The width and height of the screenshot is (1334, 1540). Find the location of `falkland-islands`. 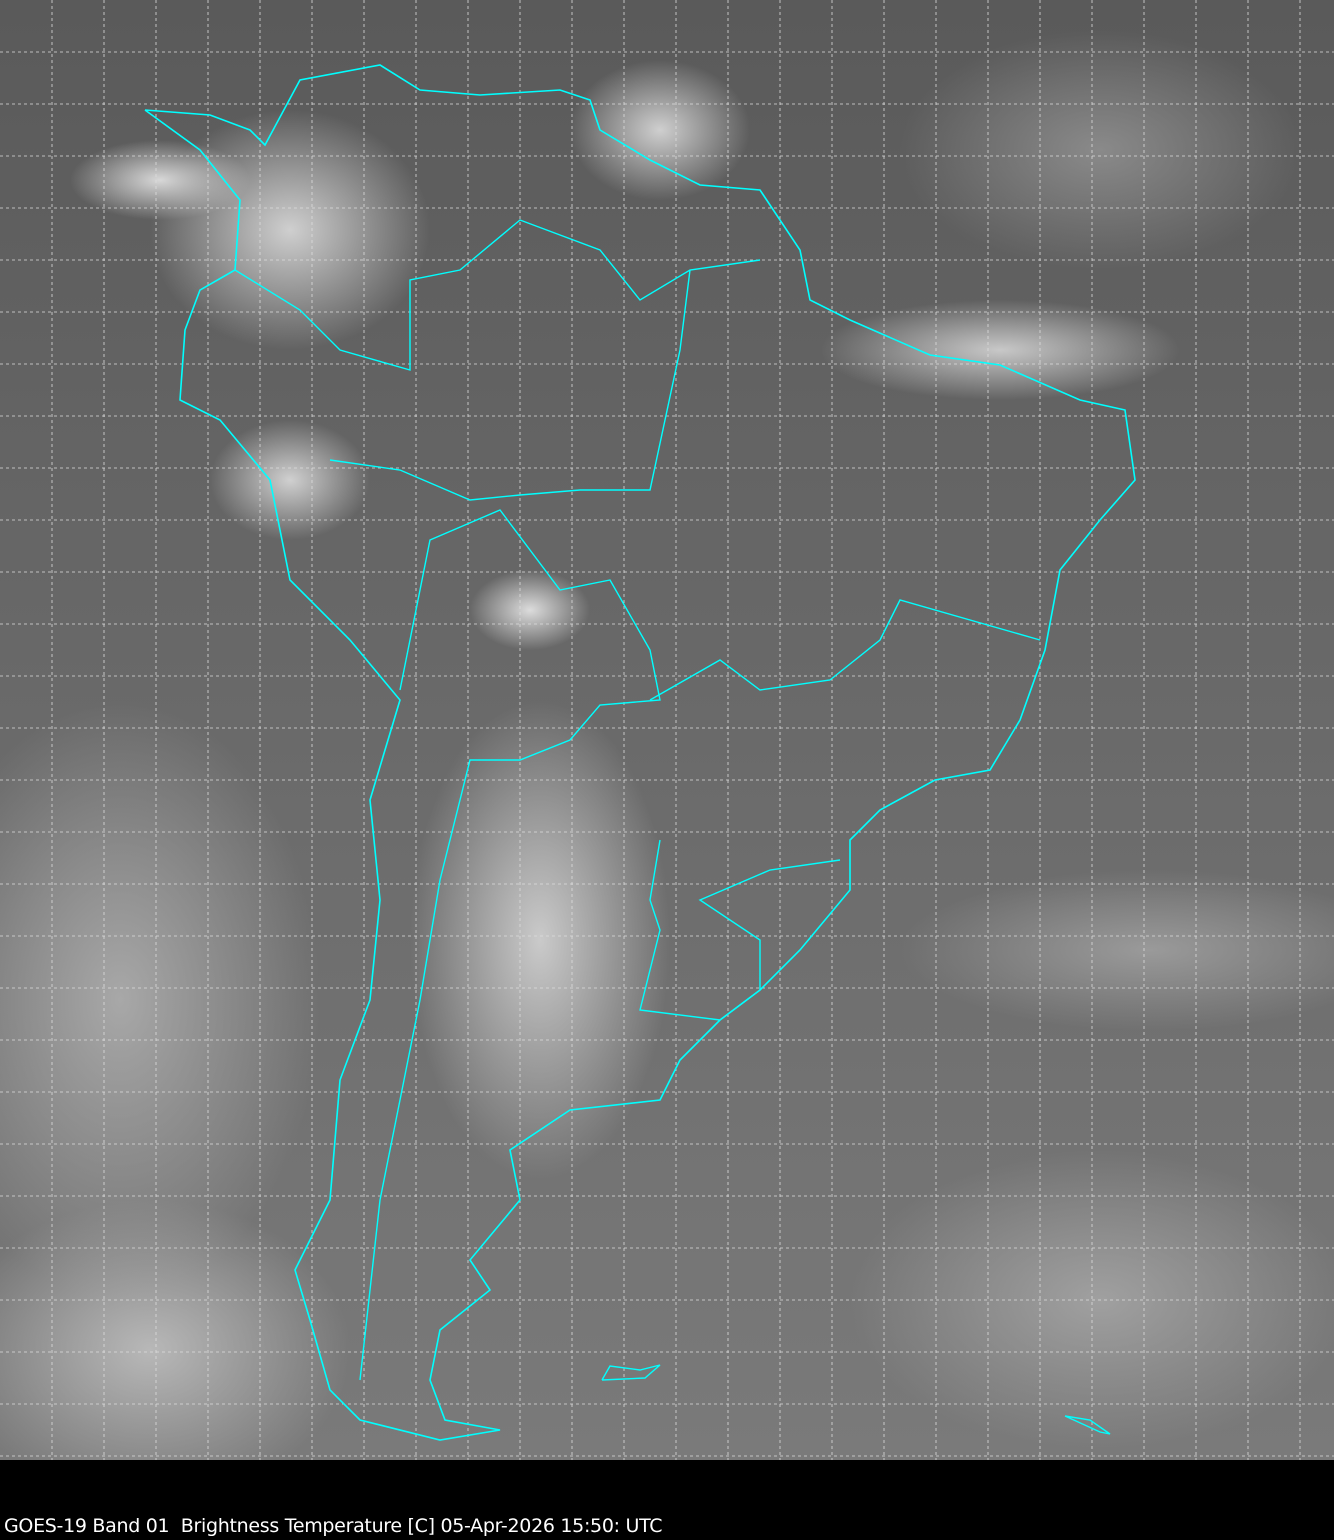

falkland-islands is located at coordinates (631, 1372).